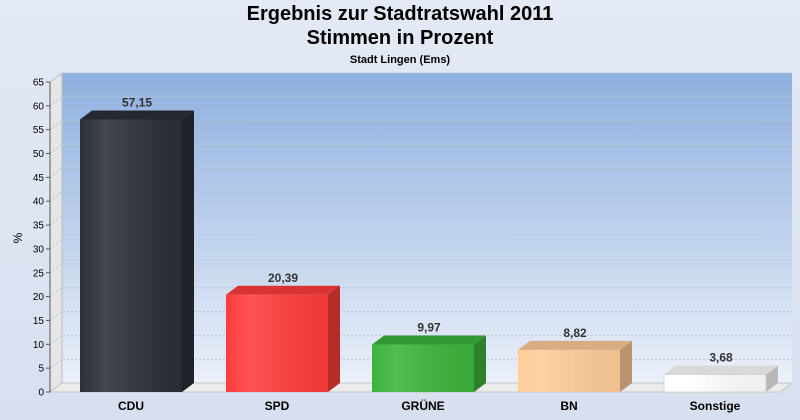  I want to click on chart-caption: Stadt Lingen (Ems), so click(400, 60).